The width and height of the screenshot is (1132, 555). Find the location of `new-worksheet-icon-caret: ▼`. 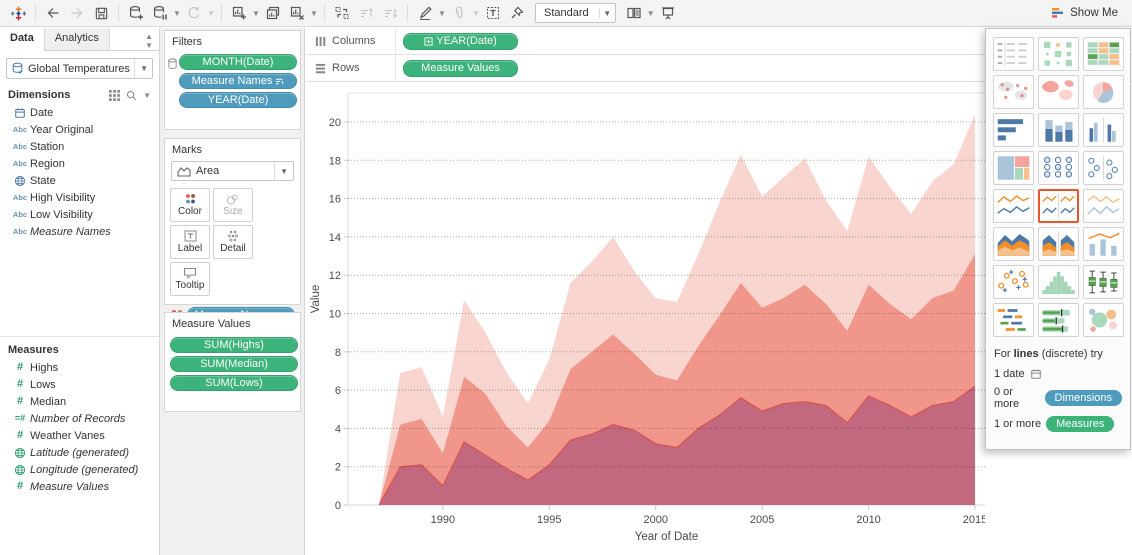

new-worksheet-icon-caret: ▼ is located at coordinates (256, 13).